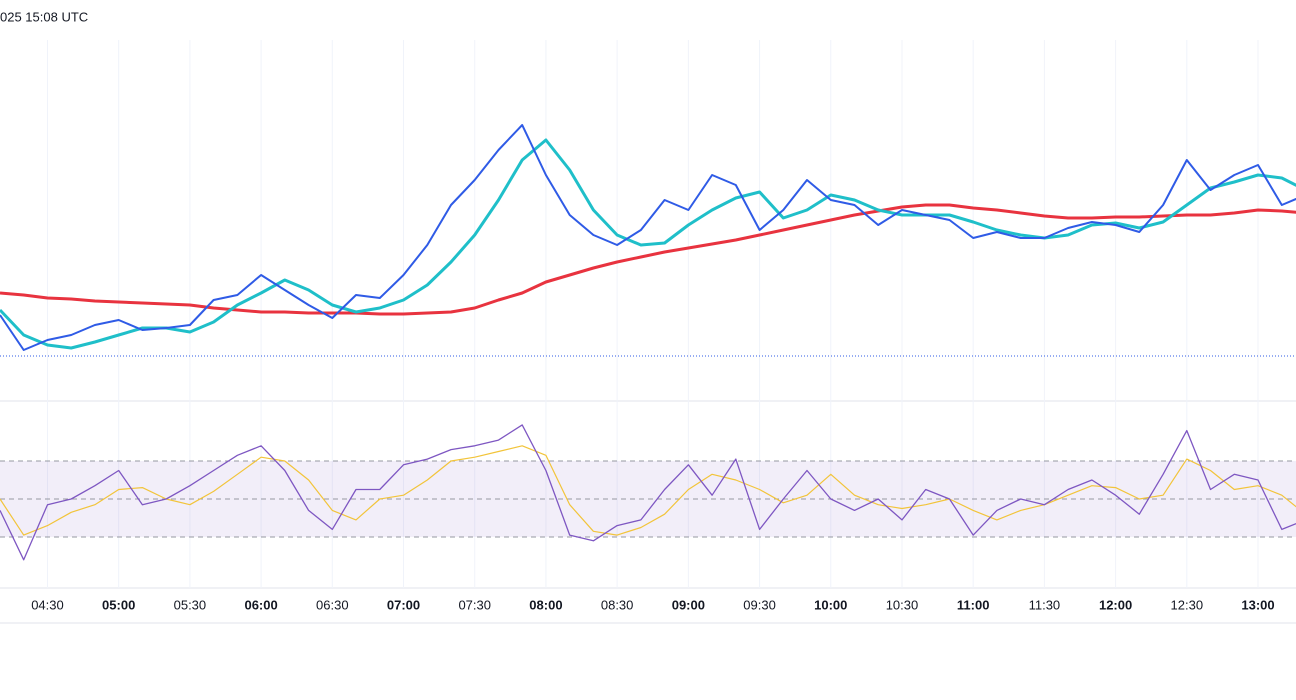 The image size is (1296, 700). What do you see at coordinates (830, 604) in the screenshot?
I see `x-tick-label: 10:00` at bounding box center [830, 604].